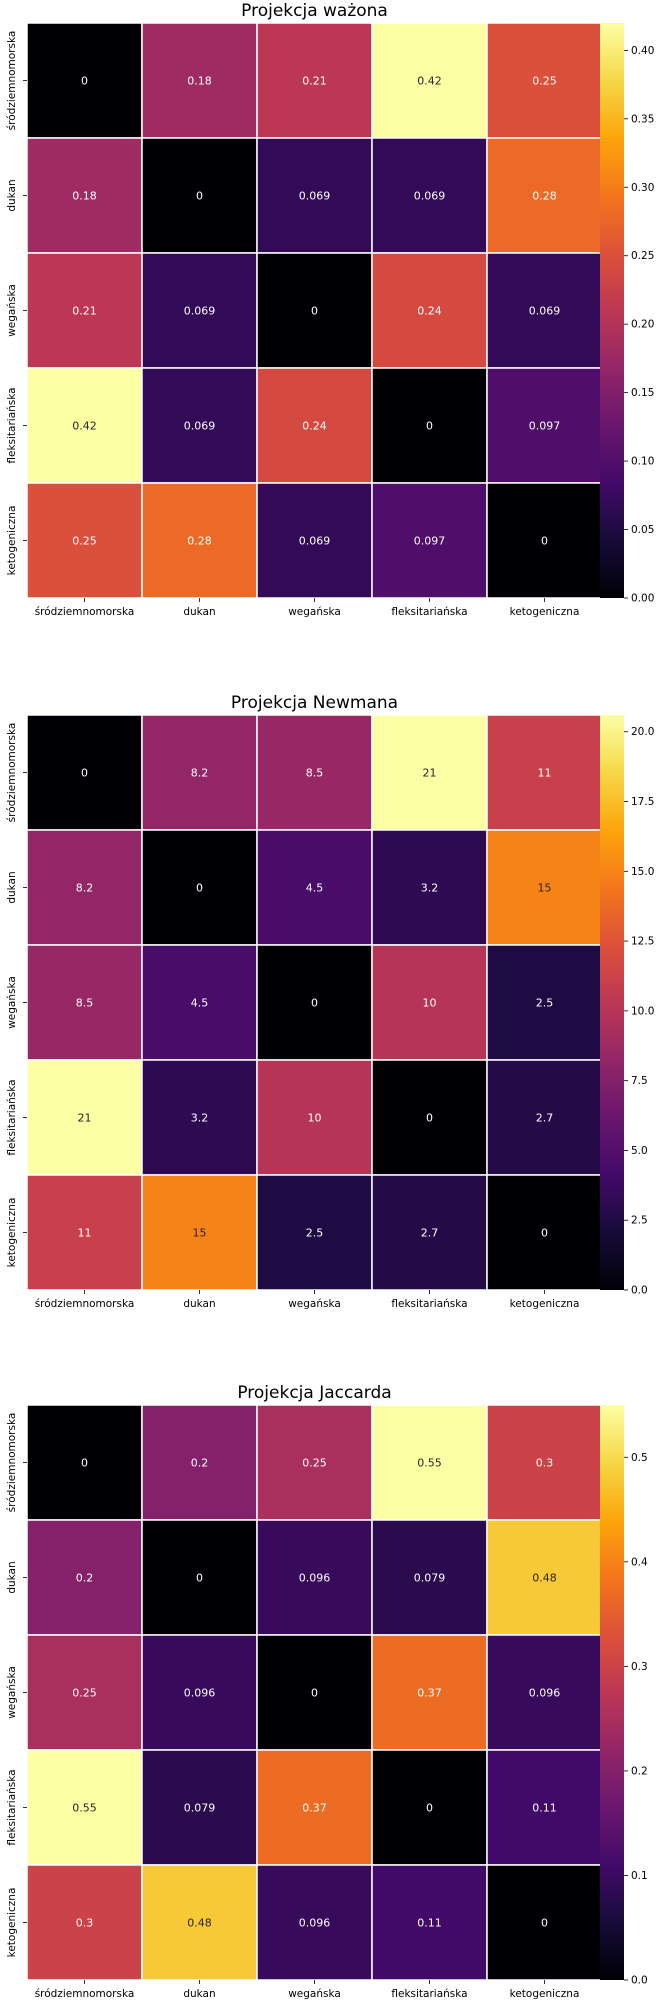  I want to click on cell-label: 11, so click(85, 1233).